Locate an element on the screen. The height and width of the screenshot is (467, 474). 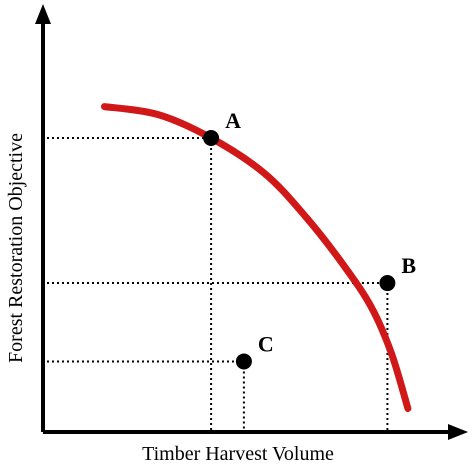
point-b is located at coordinates (387, 283).